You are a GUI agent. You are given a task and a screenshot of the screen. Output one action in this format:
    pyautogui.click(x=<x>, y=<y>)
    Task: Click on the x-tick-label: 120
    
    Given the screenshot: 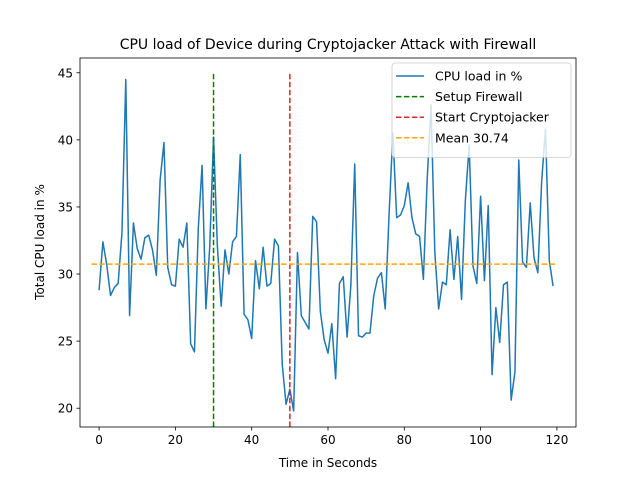 What is the action you would take?
    pyautogui.click(x=556, y=440)
    